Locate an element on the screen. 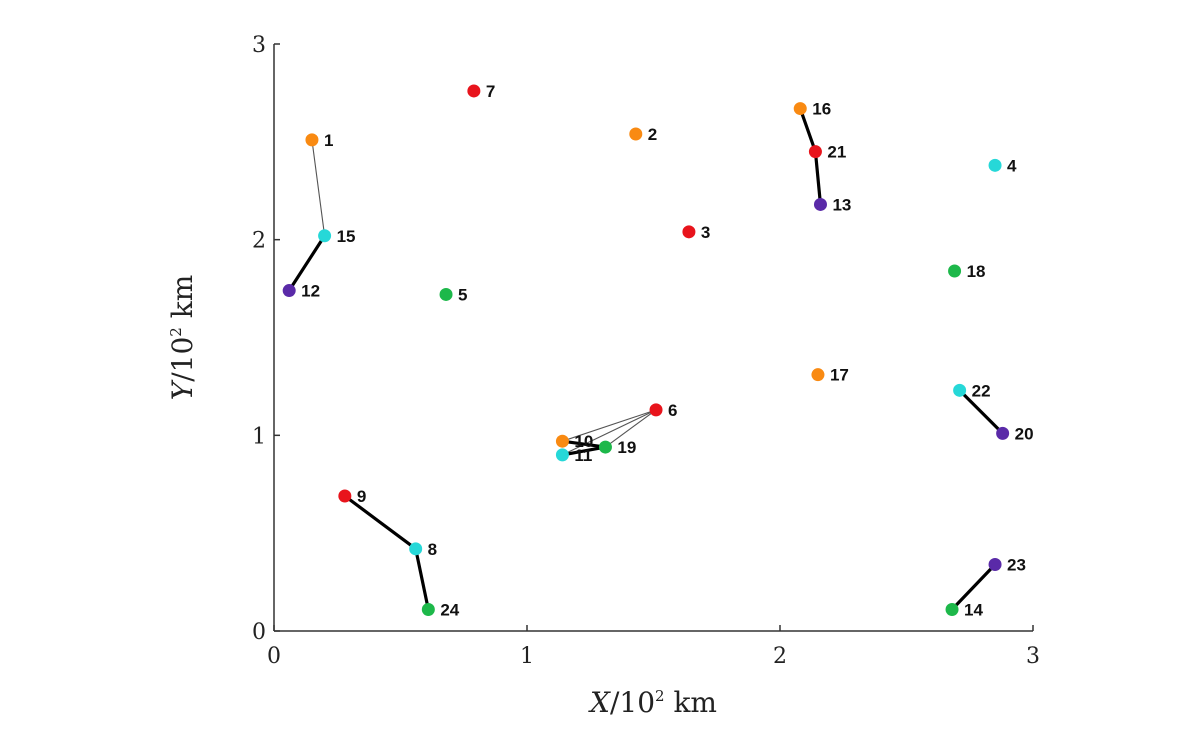  point-label-22: 22 is located at coordinates (981, 390).